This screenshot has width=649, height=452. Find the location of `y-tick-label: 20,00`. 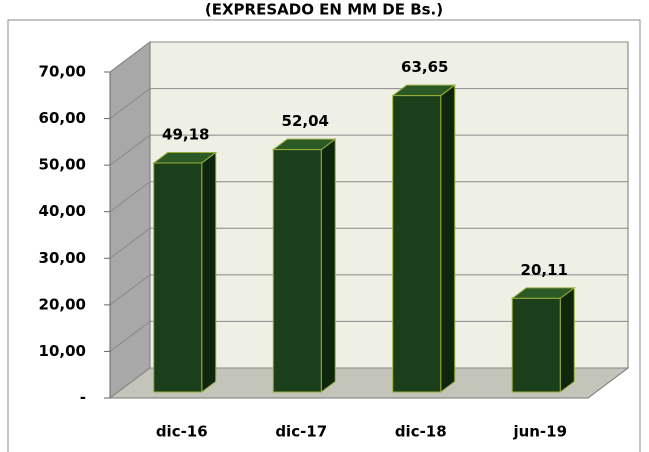

y-tick-label: 20,00 is located at coordinates (62, 304).